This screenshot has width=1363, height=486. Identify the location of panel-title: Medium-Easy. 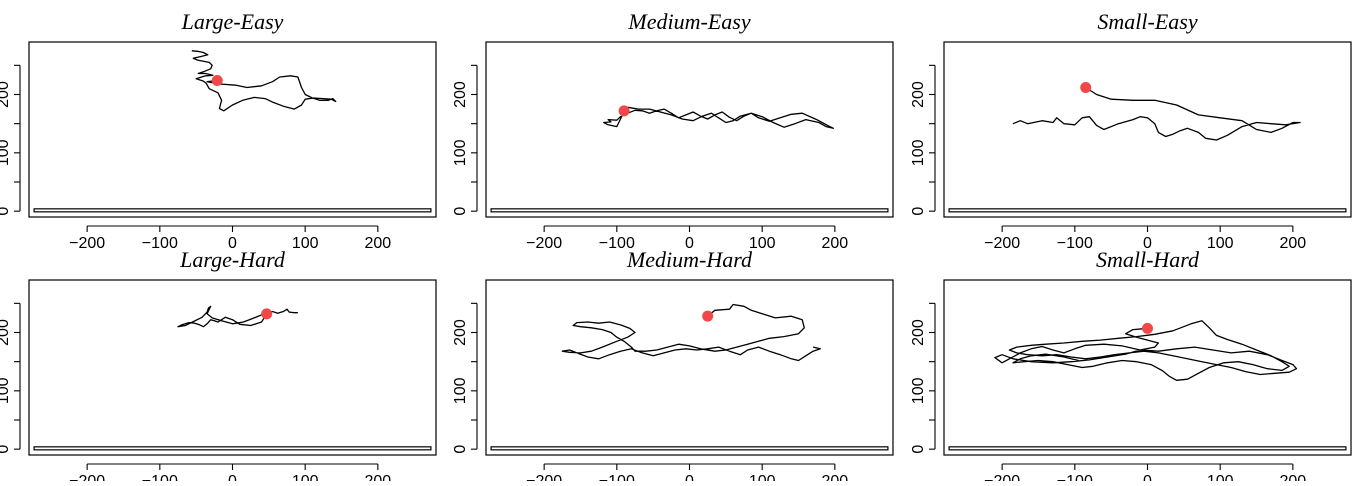
(688, 21).